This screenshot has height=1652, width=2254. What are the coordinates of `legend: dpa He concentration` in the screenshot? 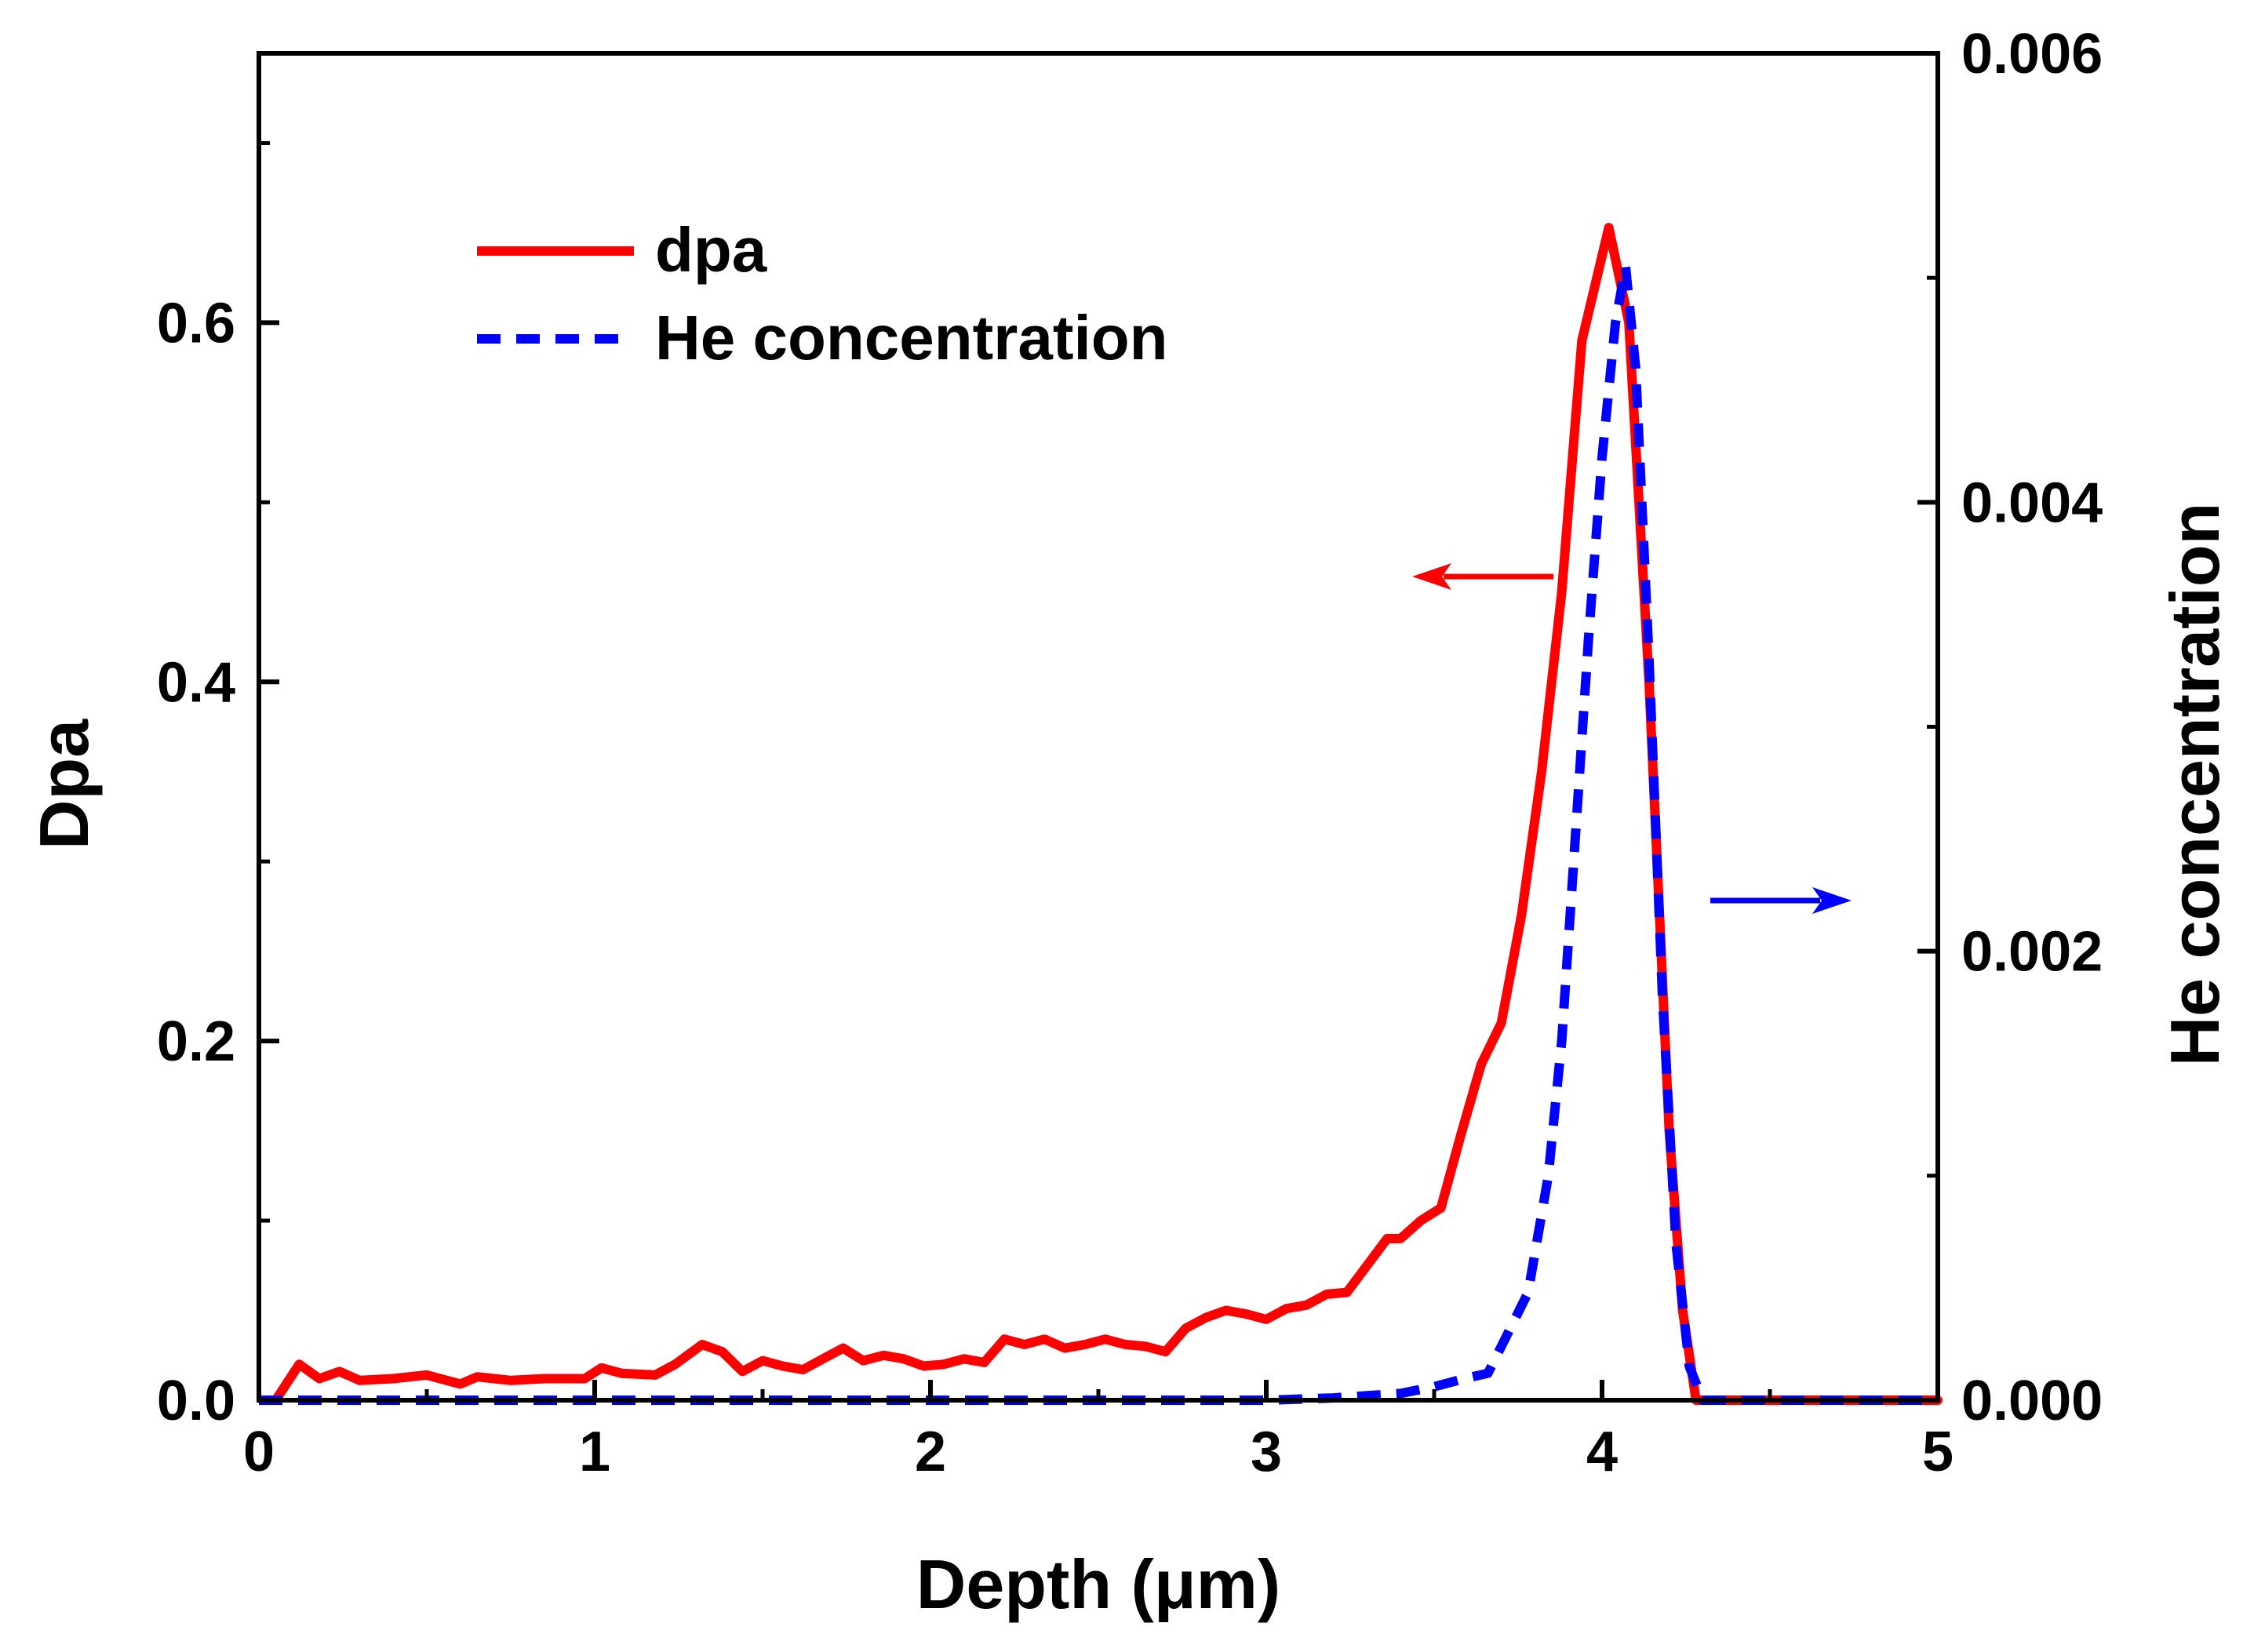 It's located at (822, 294).